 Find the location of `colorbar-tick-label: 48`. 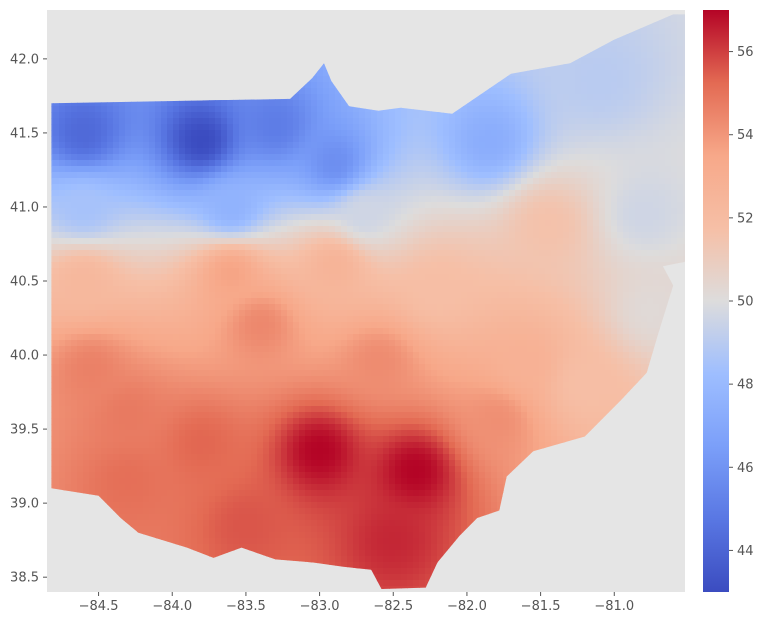

colorbar-tick-label: 48 is located at coordinates (745, 385).